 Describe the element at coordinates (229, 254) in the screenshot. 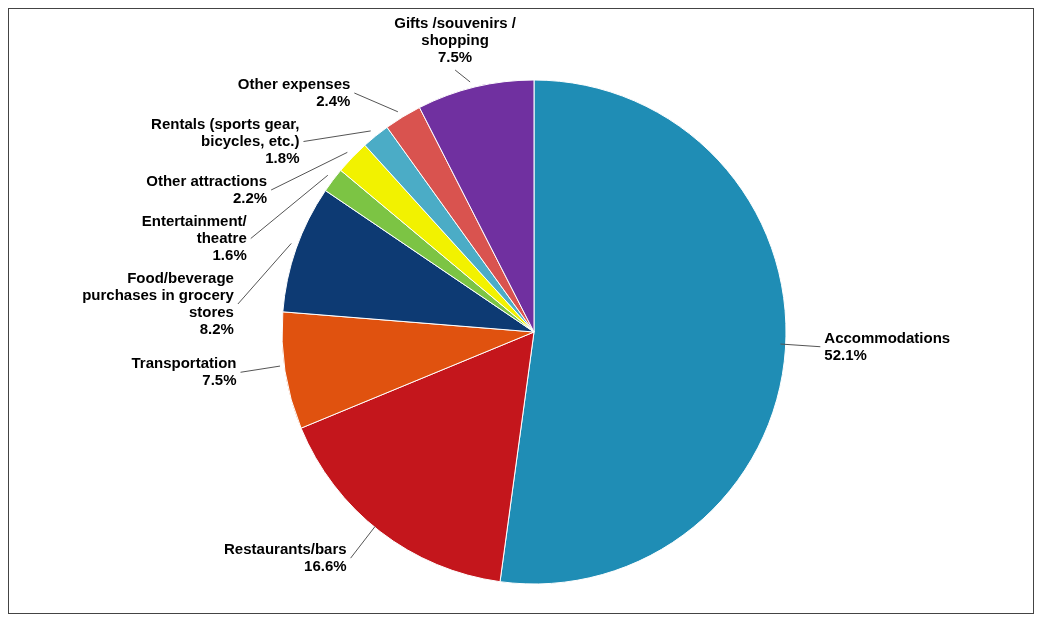

I see `data-label: 1.6%` at that location.